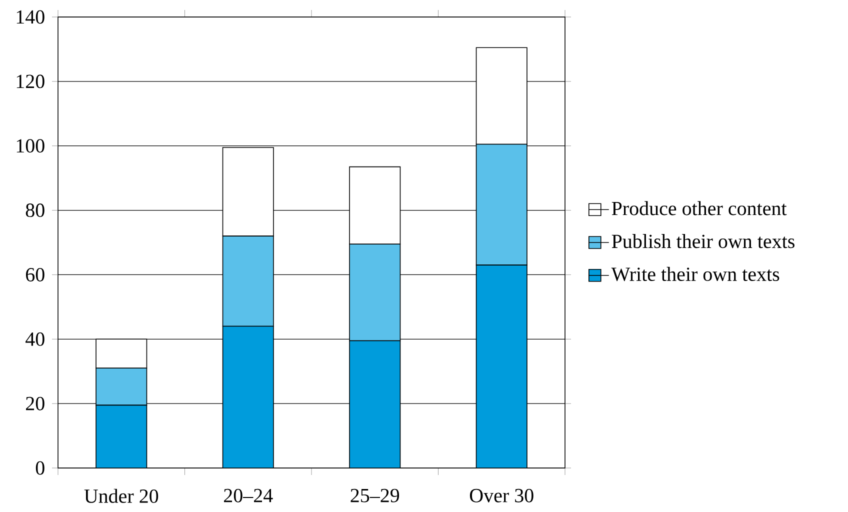 The height and width of the screenshot is (512, 848). I want to click on y-tick-label: 20, so click(35, 403).